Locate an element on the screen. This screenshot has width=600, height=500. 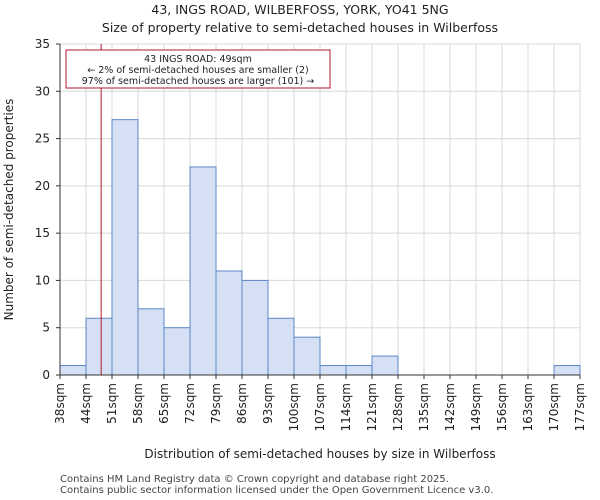
x-tick-label: 65sqm is located at coordinates (164, 403).